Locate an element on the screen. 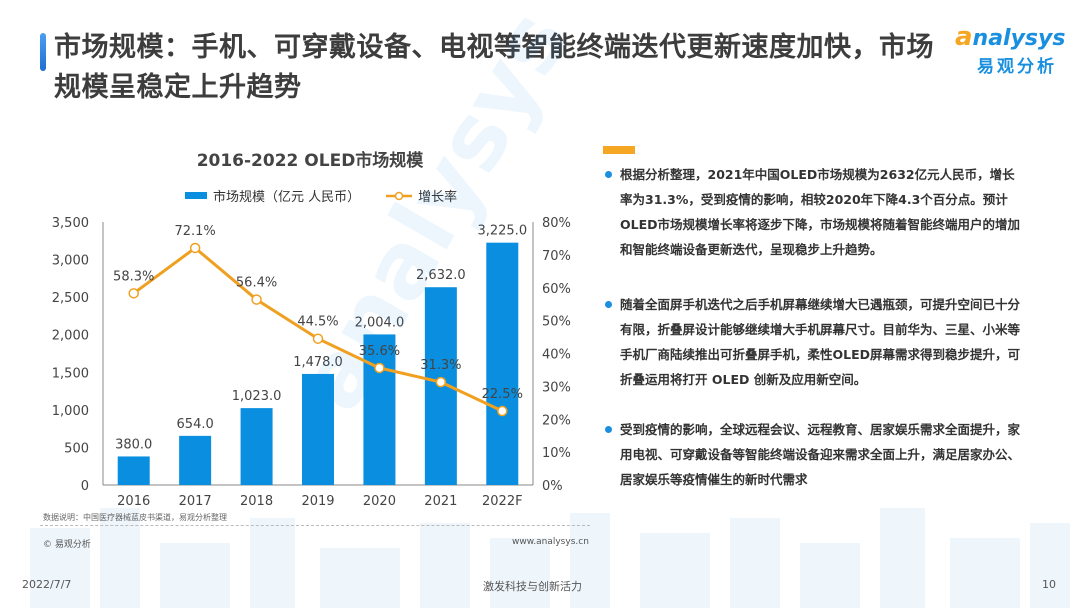  y-left-tick-label: 2,500 is located at coordinates (70, 298).